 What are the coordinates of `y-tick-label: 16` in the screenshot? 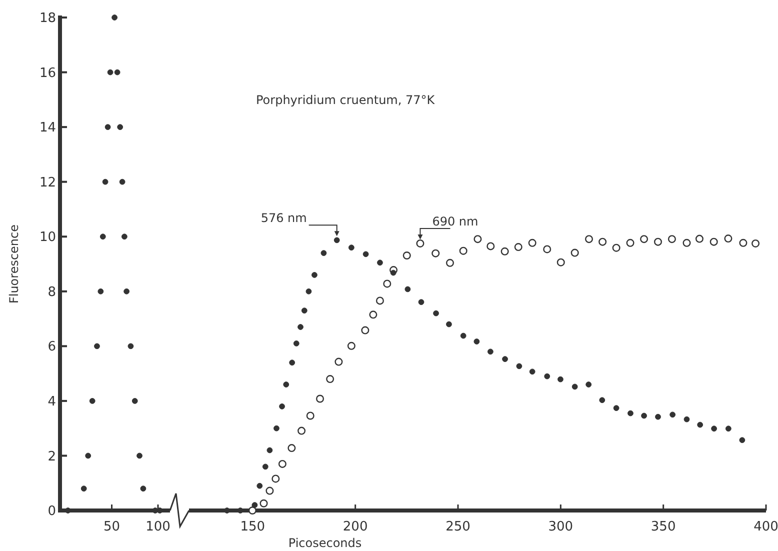 It's located at (47, 73).